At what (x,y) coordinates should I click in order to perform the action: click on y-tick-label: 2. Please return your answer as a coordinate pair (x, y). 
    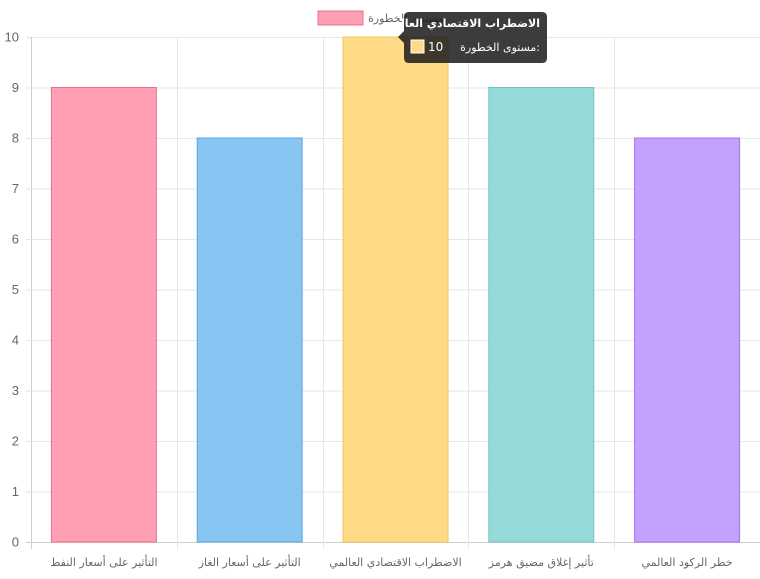
    Looking at the image, I should click on (15, 441).